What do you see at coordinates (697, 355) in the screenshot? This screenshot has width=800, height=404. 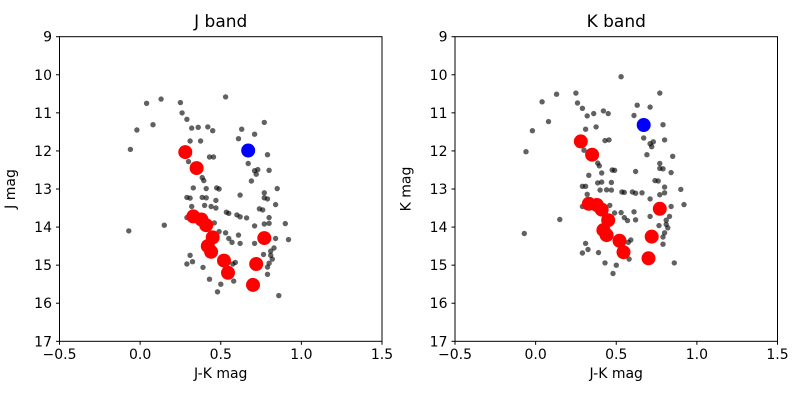 I see `k-band-xtick-label: 1.0` at bounding box center [697, 355].